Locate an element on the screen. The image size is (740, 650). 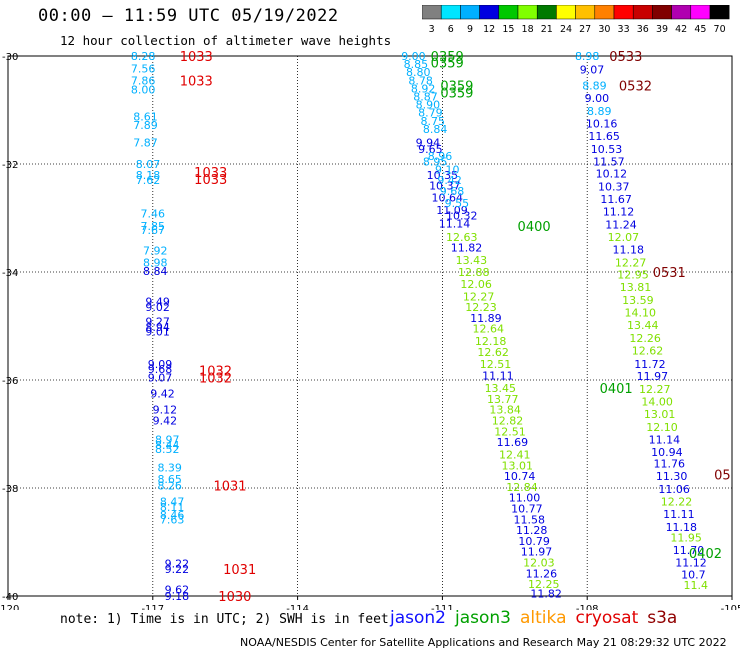
swh-value: 9.10 is located at coordinates (447, 169).